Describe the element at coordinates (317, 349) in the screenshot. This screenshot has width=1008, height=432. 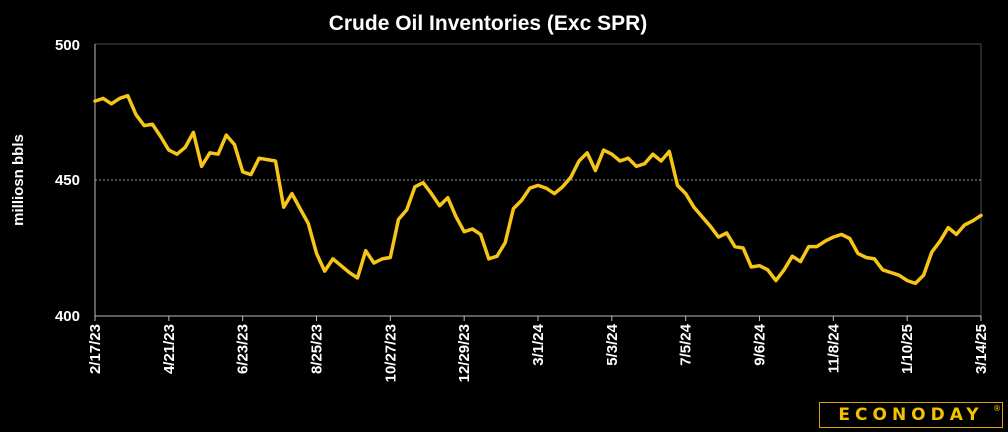
I see `x-tick-label: 8/25/23` at that location.